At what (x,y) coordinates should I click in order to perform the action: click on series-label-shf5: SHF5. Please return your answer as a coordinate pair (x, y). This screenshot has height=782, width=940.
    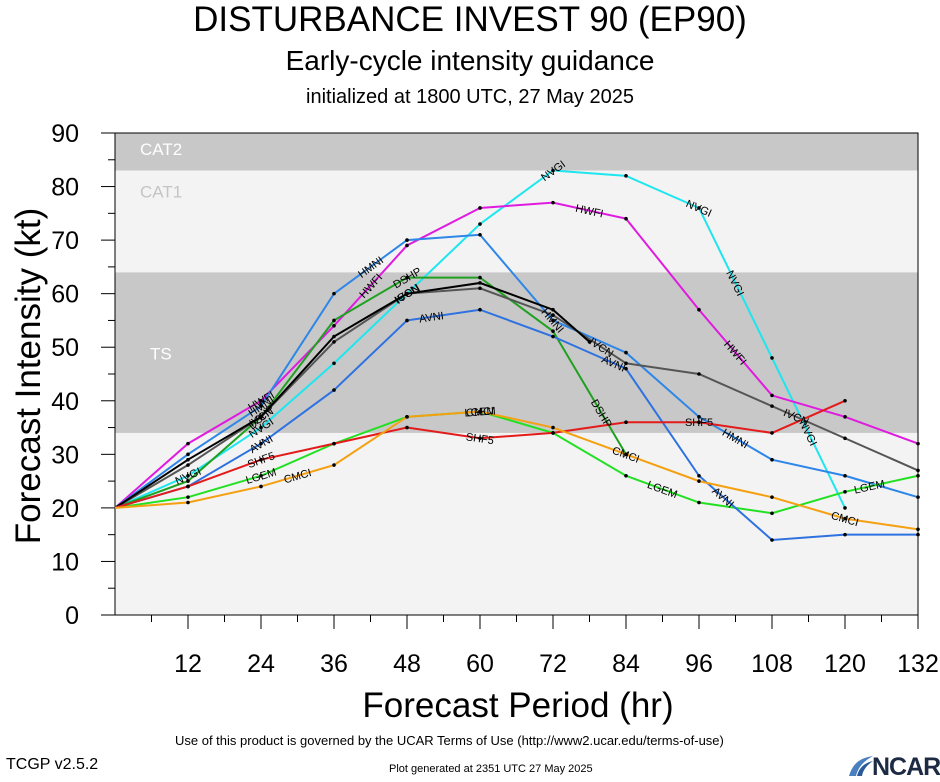
    Looking at the image, I should click on (480, 439).